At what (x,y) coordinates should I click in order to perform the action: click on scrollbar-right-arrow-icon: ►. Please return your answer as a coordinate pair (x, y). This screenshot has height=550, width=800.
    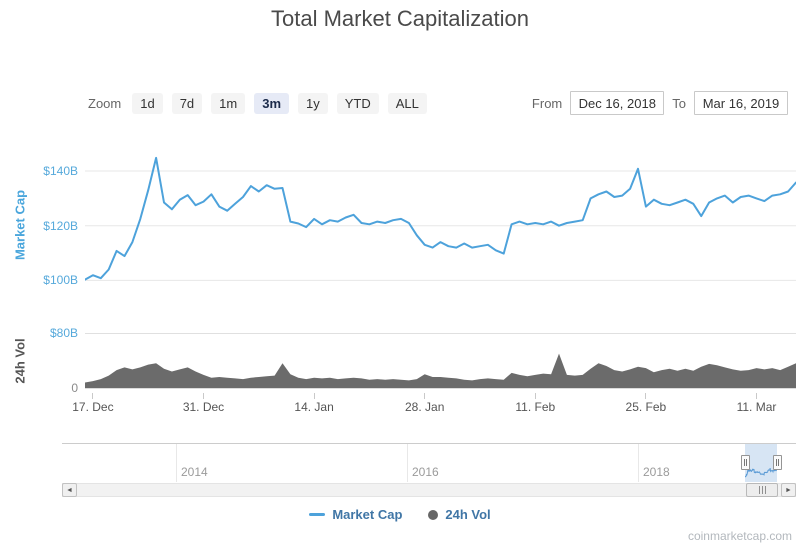
    Looking at the image, I should click on (788, 490).